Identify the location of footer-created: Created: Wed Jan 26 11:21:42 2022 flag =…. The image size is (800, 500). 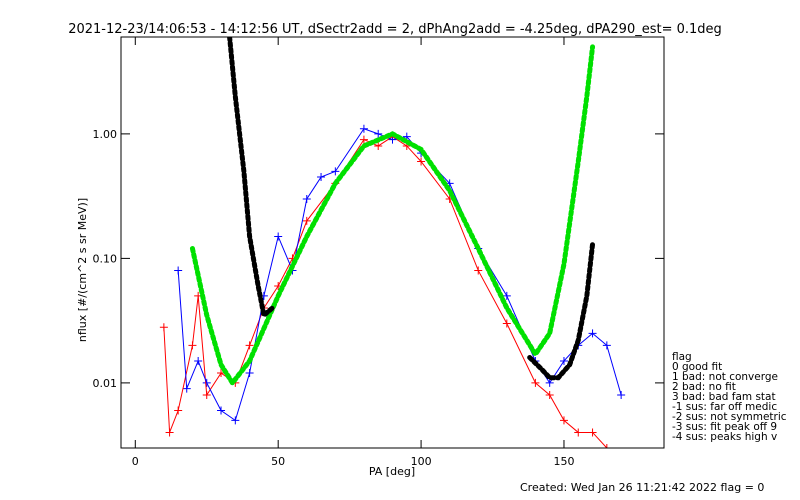
(642, 487).